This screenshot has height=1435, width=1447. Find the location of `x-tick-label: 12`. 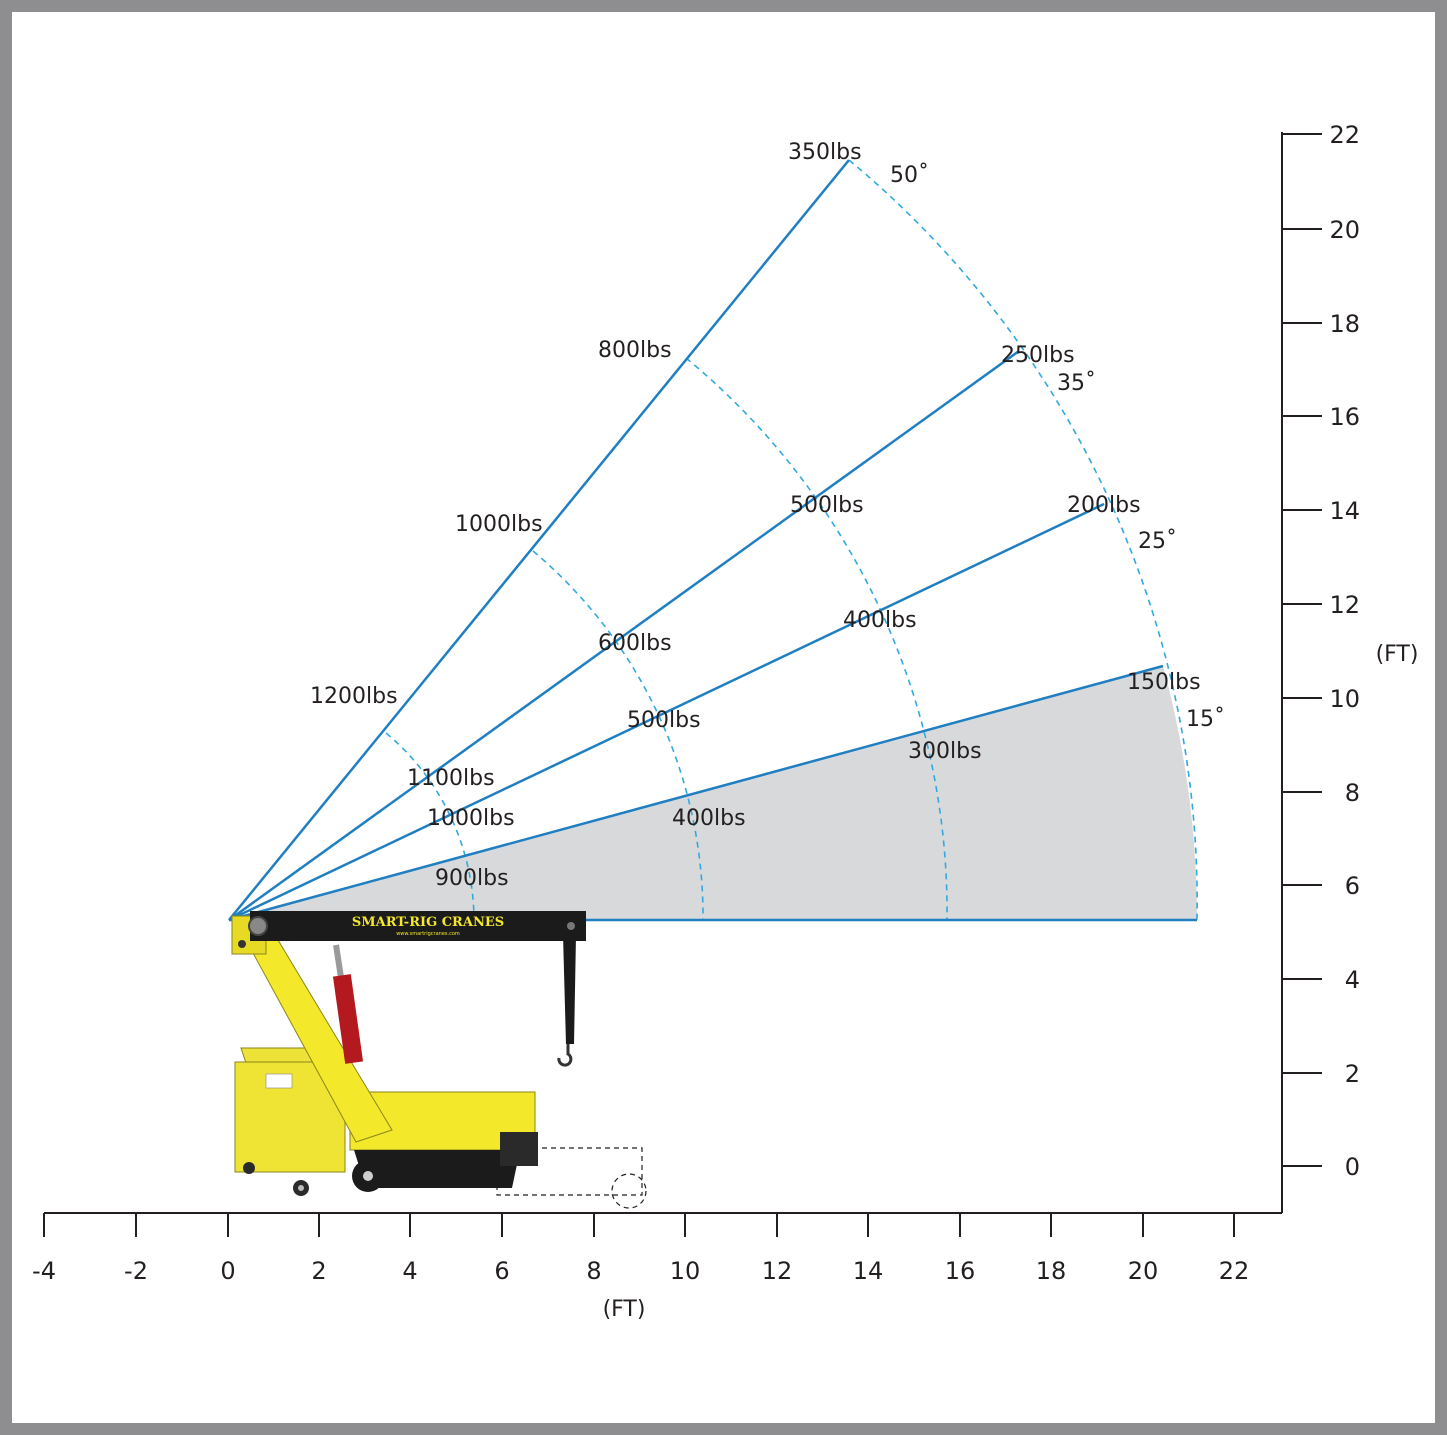

x-tick-label: 12 is located at coordinates (777, 1271).